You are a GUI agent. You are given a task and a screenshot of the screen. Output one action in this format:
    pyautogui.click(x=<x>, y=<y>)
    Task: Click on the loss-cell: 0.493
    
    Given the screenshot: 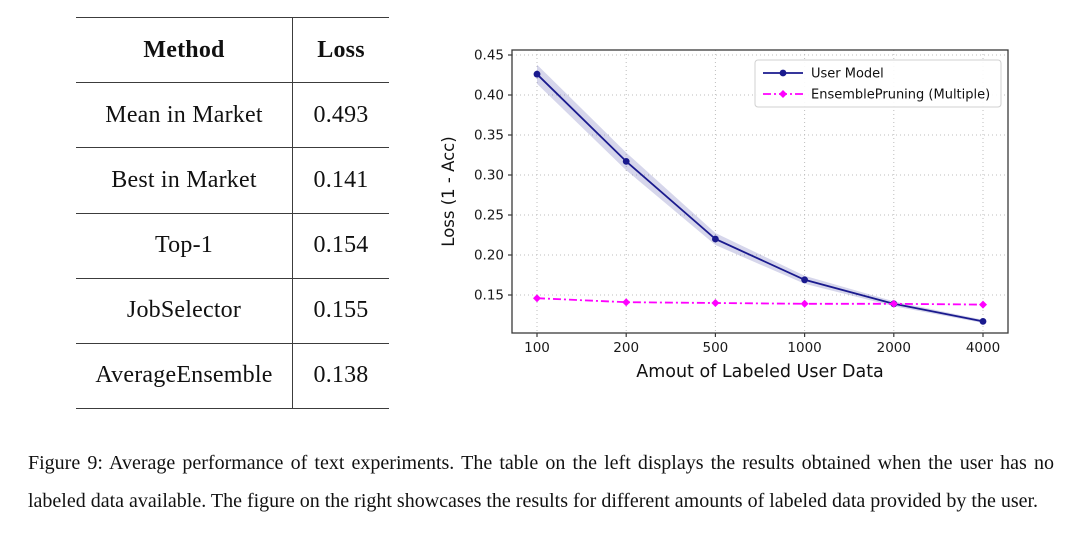 What is the action you would take?
    pyautogui.click(x=341, y=114)
    